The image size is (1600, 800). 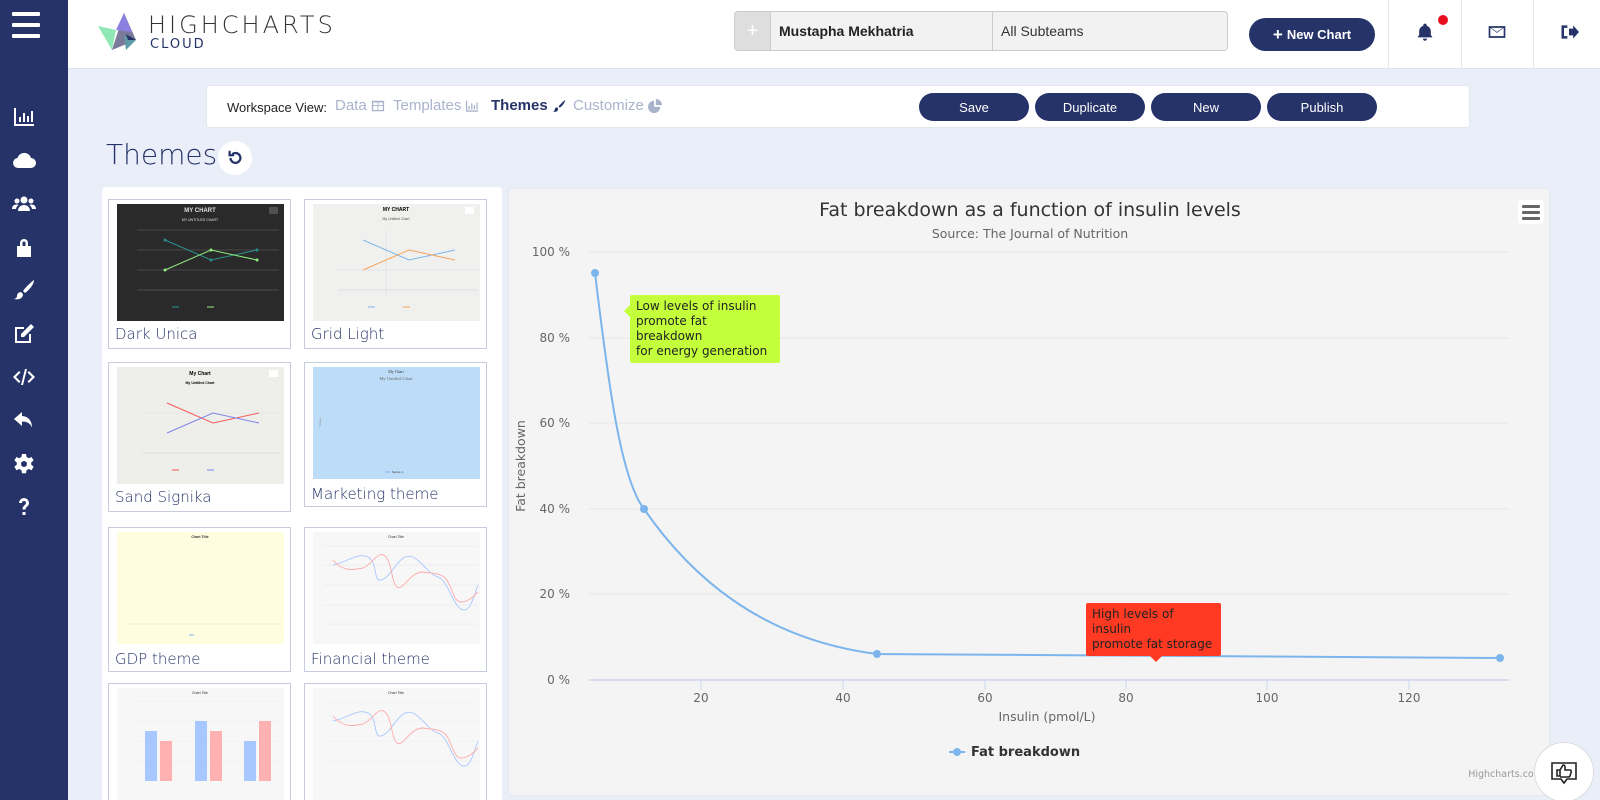 What do you see at coordinates (348, 334) in the screenshot?
I see `theme-name: Grid Light` at bounding box center [348, 334].